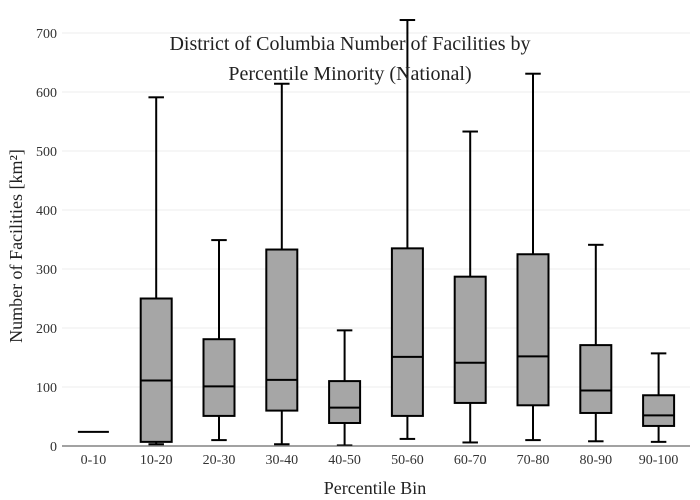 The width and height of the screenshot is (700, 500). I want to click on y-tick-label-0: 0, so click(53, 447).